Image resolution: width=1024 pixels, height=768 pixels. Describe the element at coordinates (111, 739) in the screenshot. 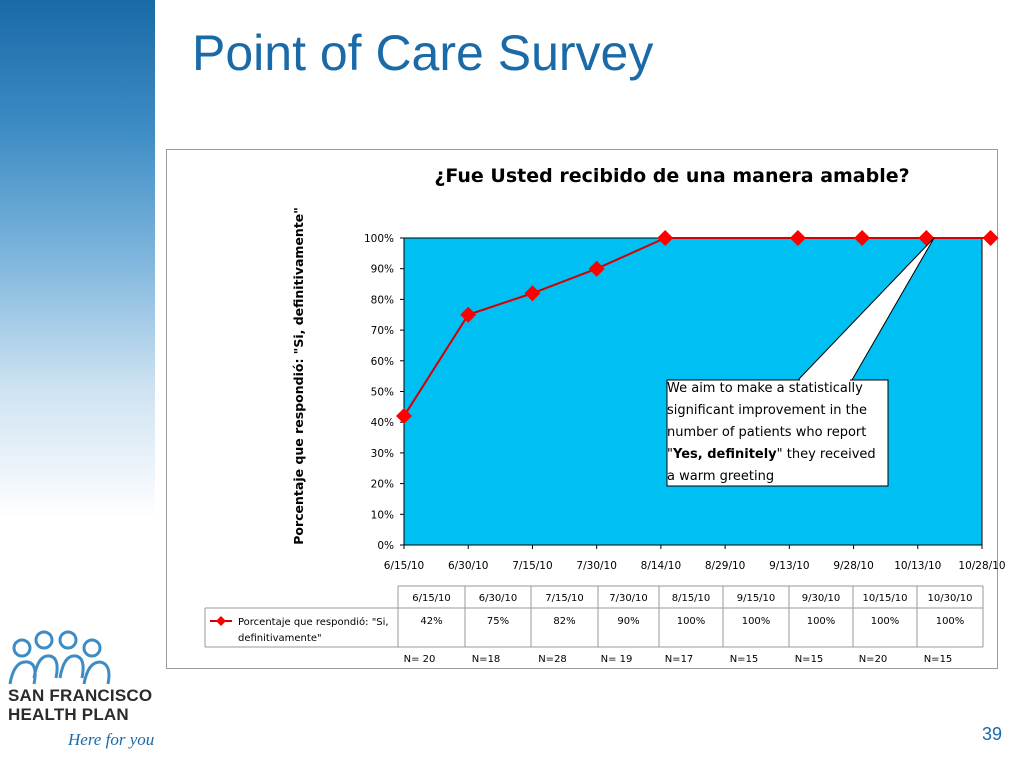

I see `logo-tagline: Here for you` at that location.